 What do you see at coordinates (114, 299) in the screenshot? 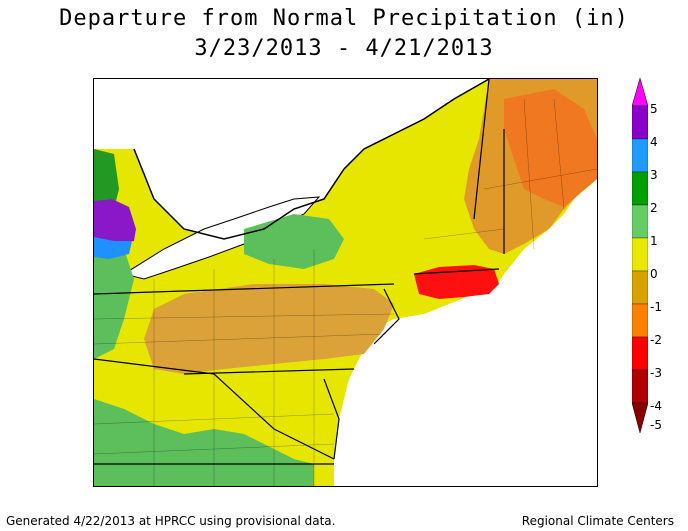
I see `ohio-green` at bounding box center [114, 299].